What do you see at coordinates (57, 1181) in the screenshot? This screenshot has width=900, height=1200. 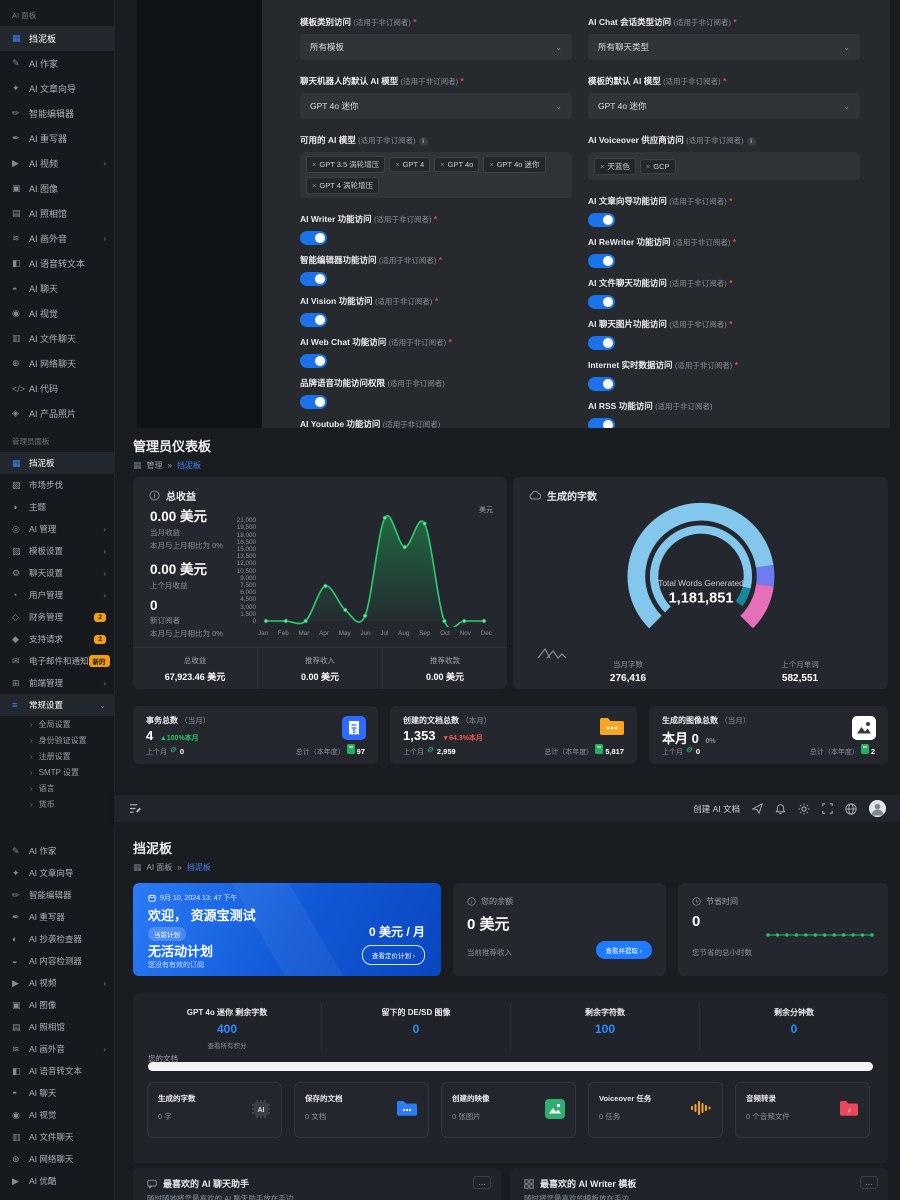 I see `sidebar-item-youtube: ▶ AI 优酷` at bounding box center [57, 1181].